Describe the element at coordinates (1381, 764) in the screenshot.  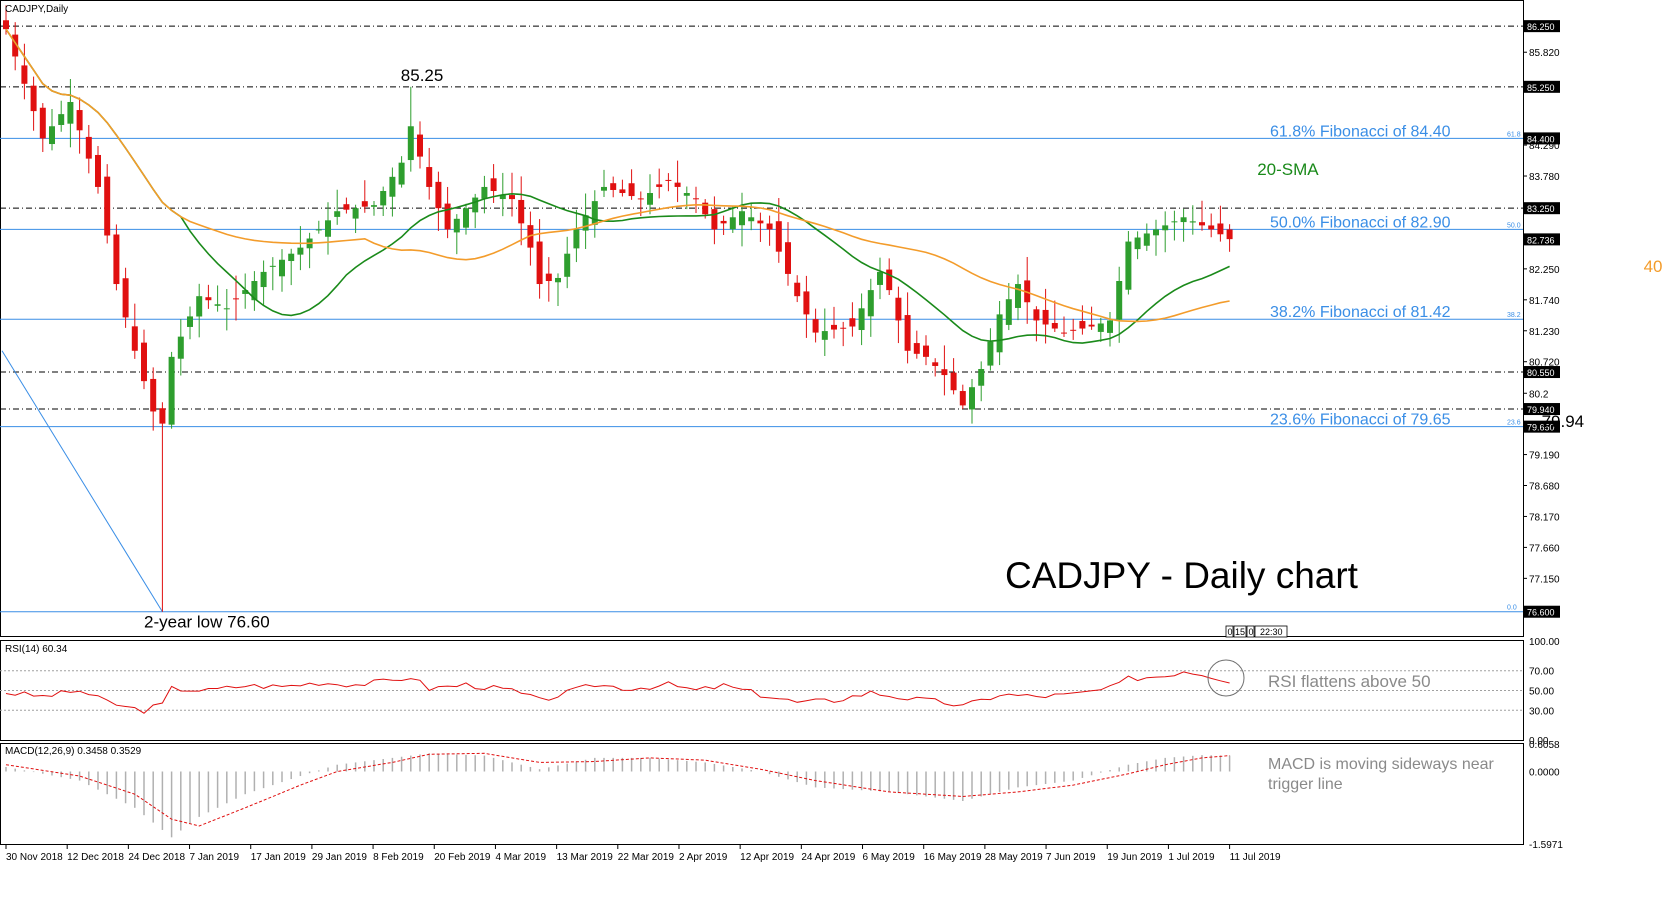
I see `macd-annotation-line-1: MACD is moving sideways near` at that location.